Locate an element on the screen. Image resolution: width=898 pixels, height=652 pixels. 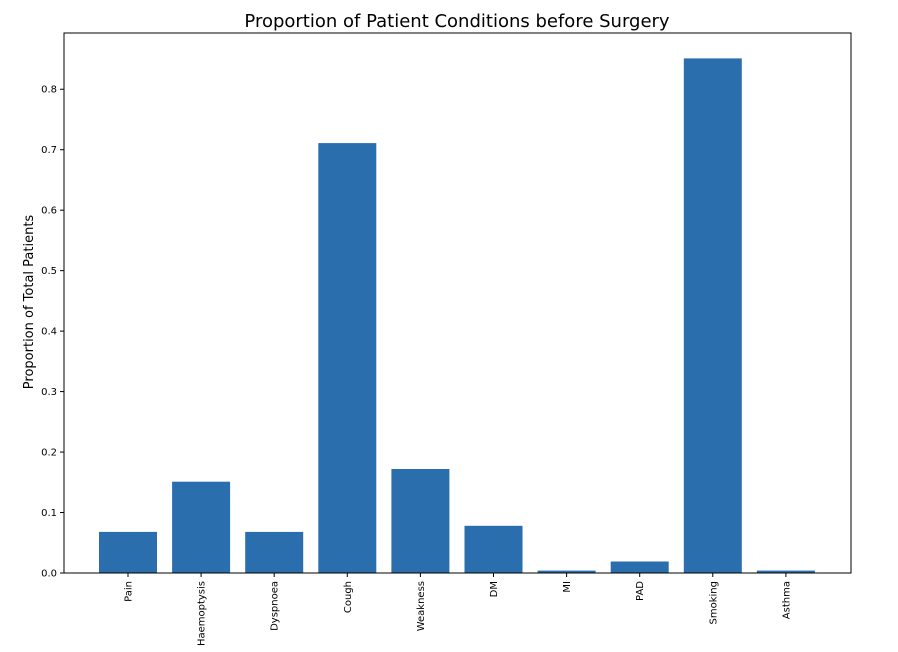
x-tick-label-asthma: Asthma is located at coordinates (786, 600).